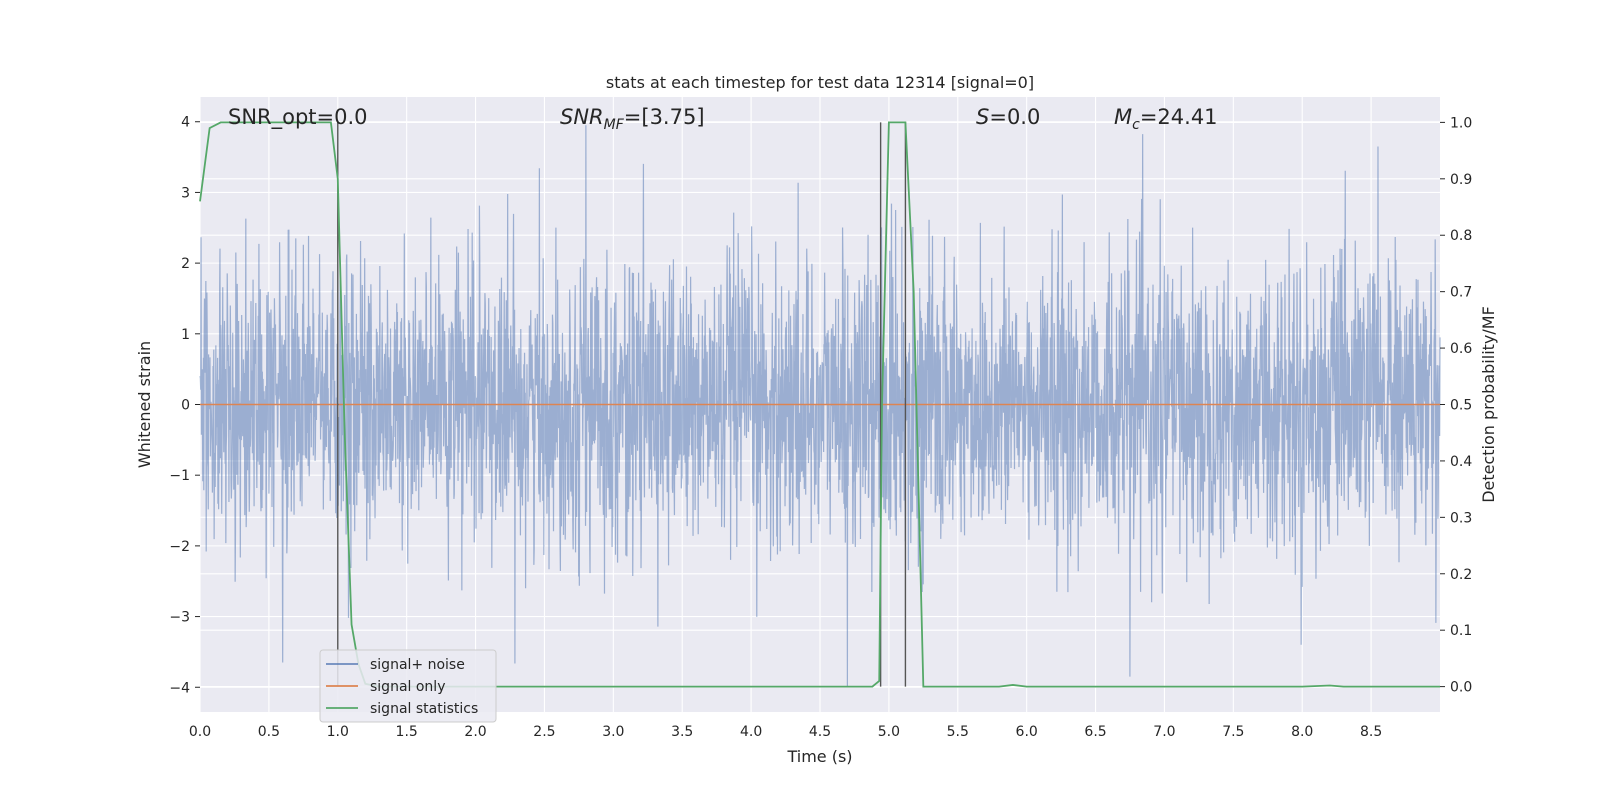 The width and height of the screenshot is (1600, 800). What do you see at coordinates (269, 732) in the screenshot?
I see `x-tick-label: 0.5` at bounding box center [269, 732].